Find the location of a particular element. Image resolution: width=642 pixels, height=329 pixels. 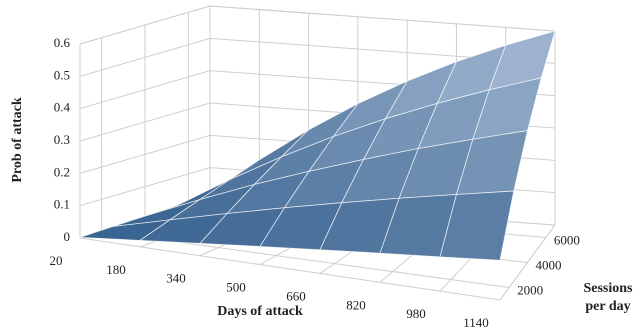

x-tick-label: 1140 is located at coordinates (476, 322).